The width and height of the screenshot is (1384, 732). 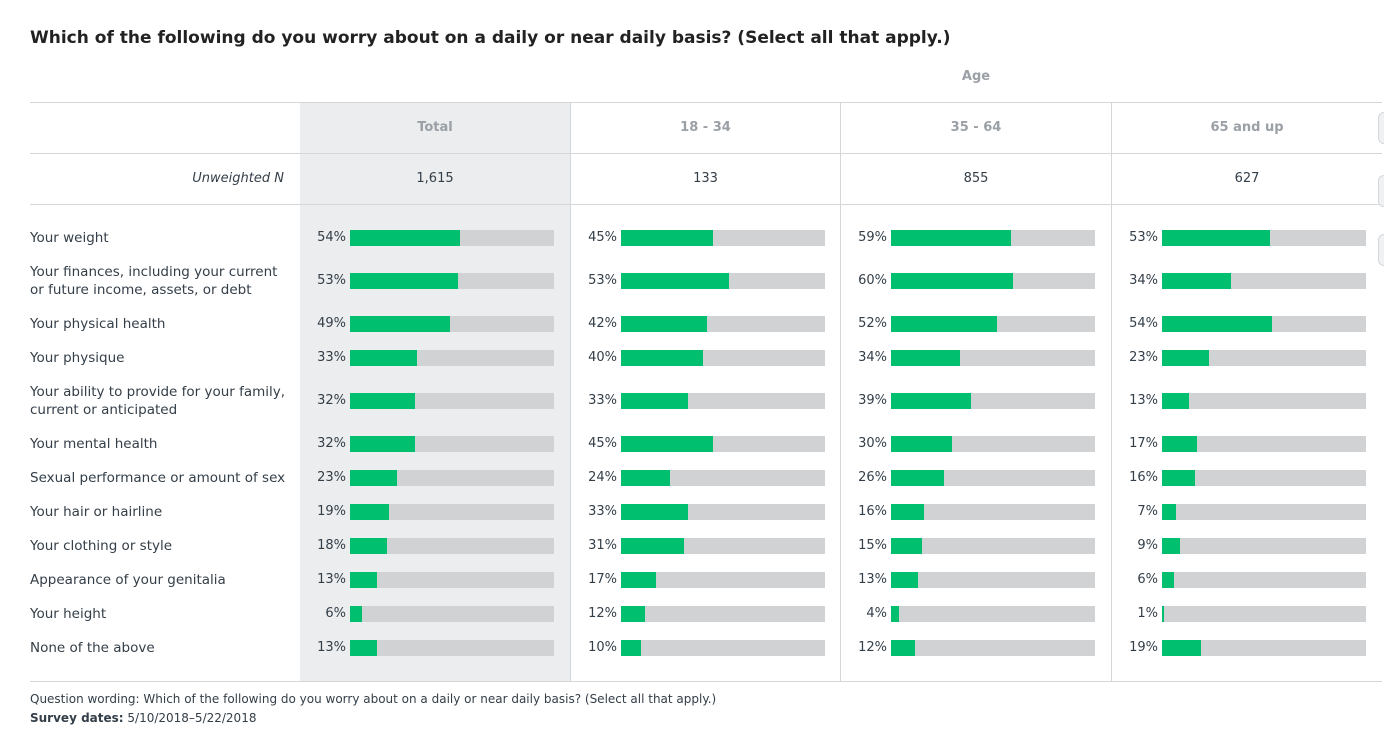 What do you see at coordinates (335, 613) in the screenshot?
I see `data-label: 6%` at bounding box center [335, 613].